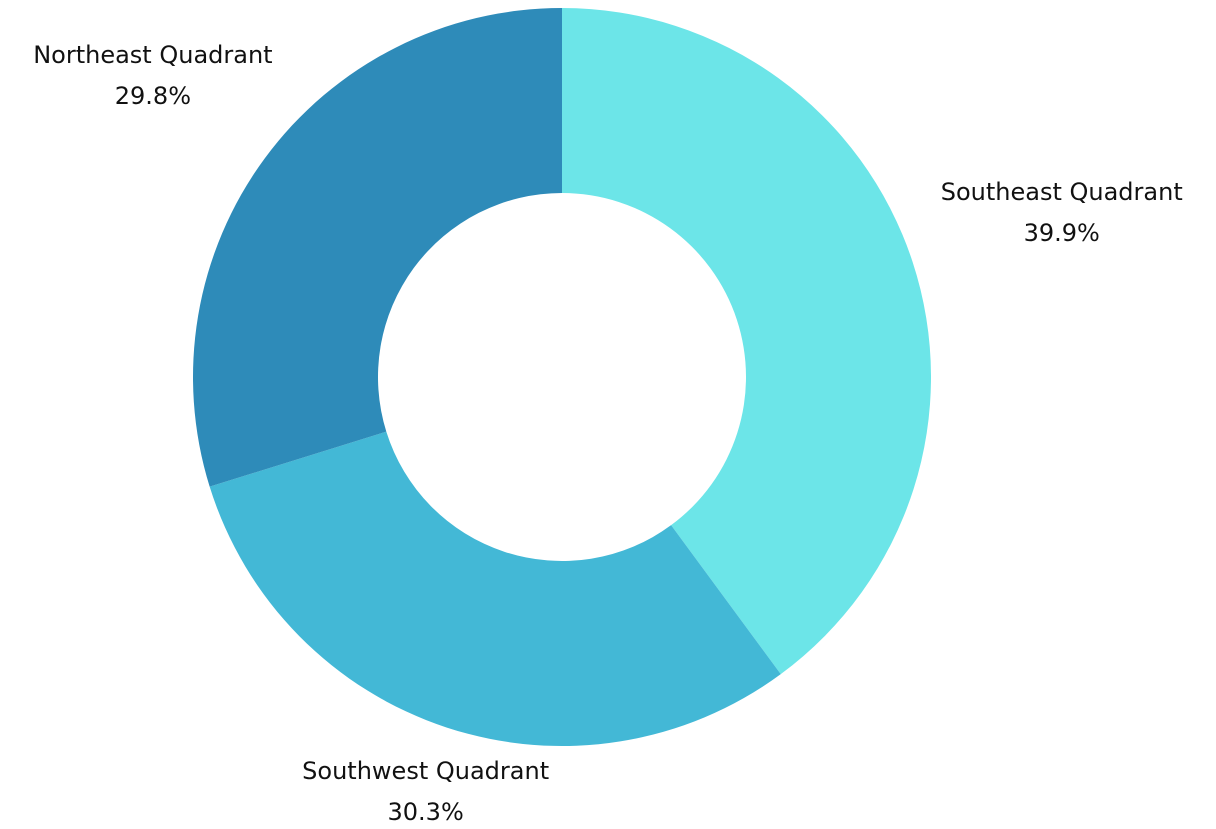 The width and height of the screenshot is (1216, 829). Describe the element at coordinates (426, 812) in the screenshot. I see `slice-value-label: 30.3%` at that location.